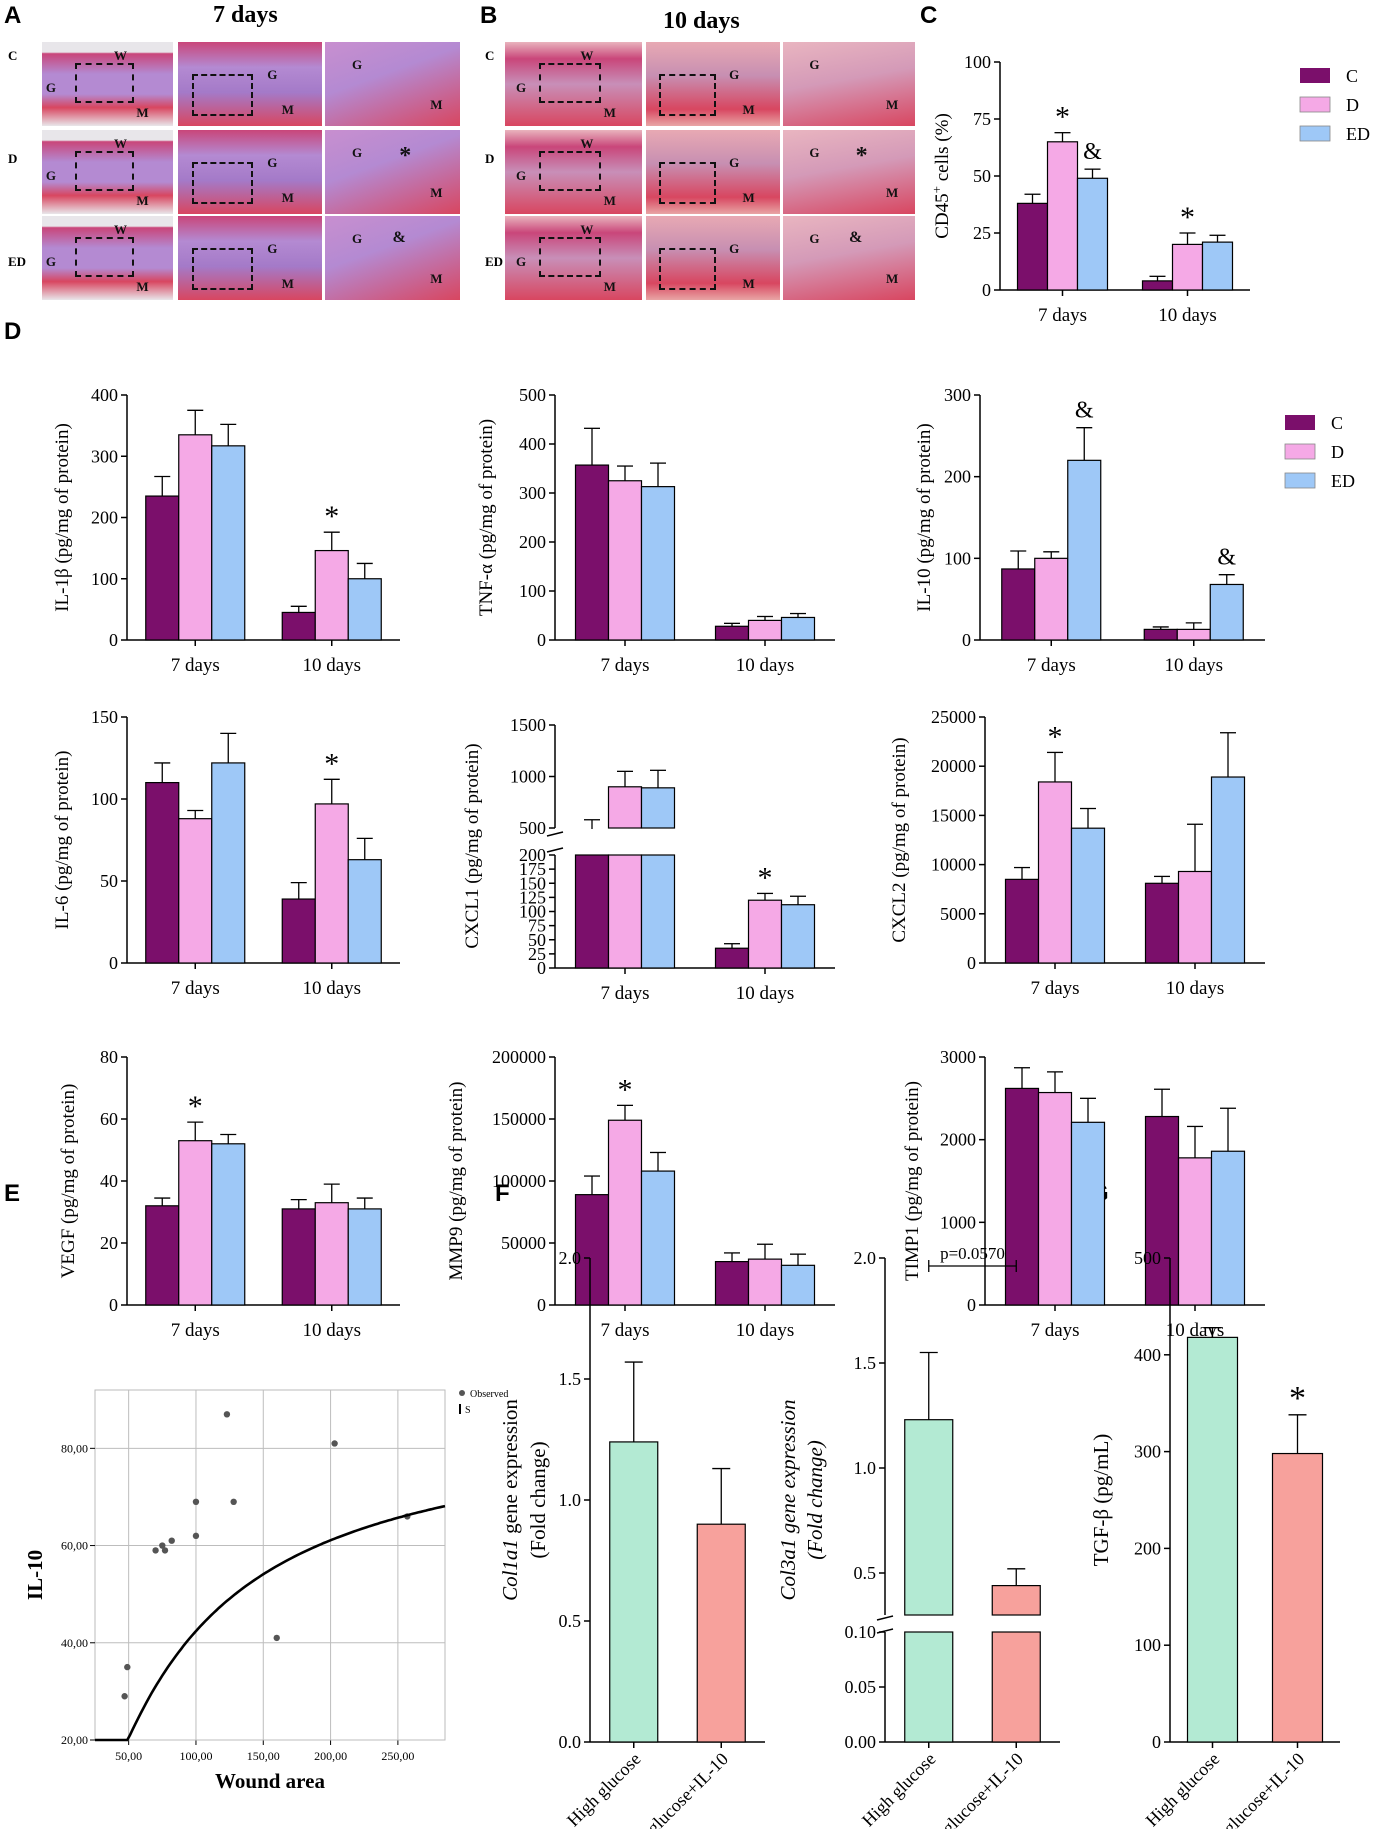 The height and width of the screenshot is (1829, 1374). What do you see at coordinates (357, 153) in the screenshot?
I see `histology-a-d-3-label-g: G` at bounding box center [357, 153].